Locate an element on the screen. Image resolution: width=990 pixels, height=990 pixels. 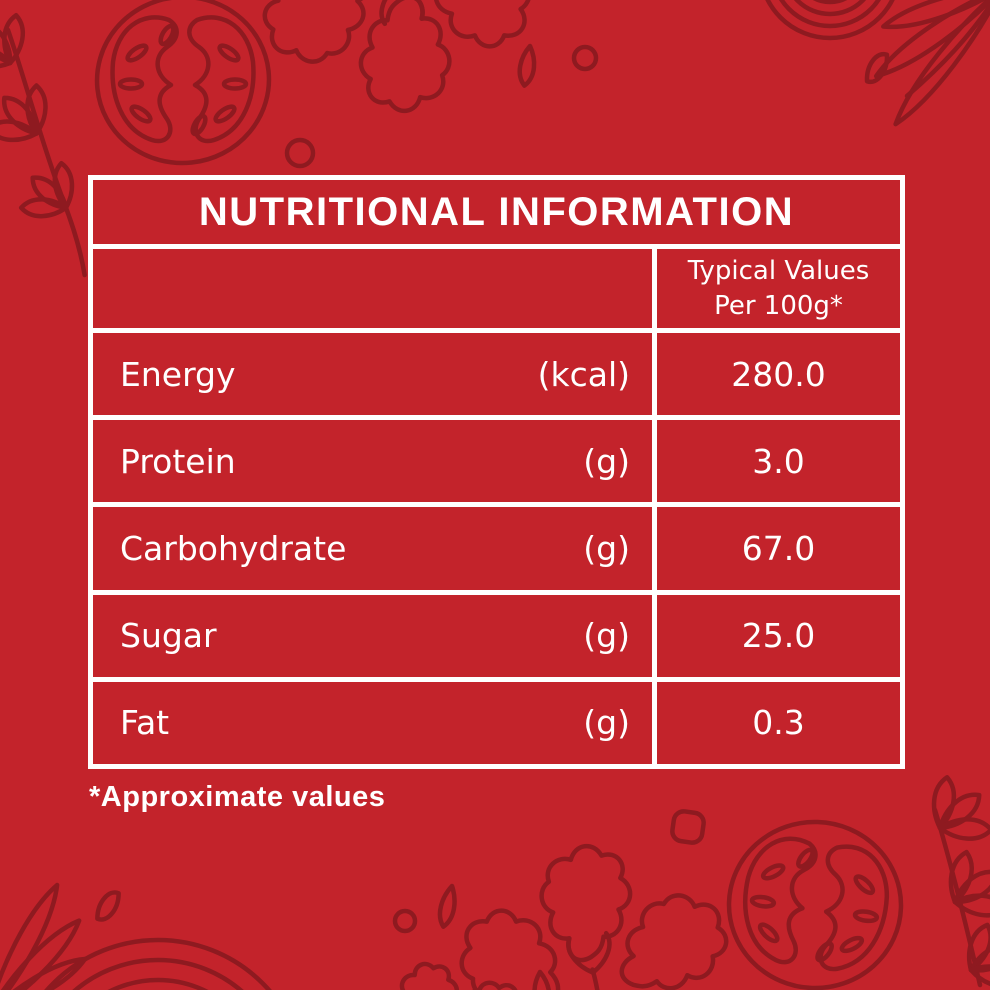
column-header-typical-values: Typical Values Per 100g* is located at coordinates (778, 288).